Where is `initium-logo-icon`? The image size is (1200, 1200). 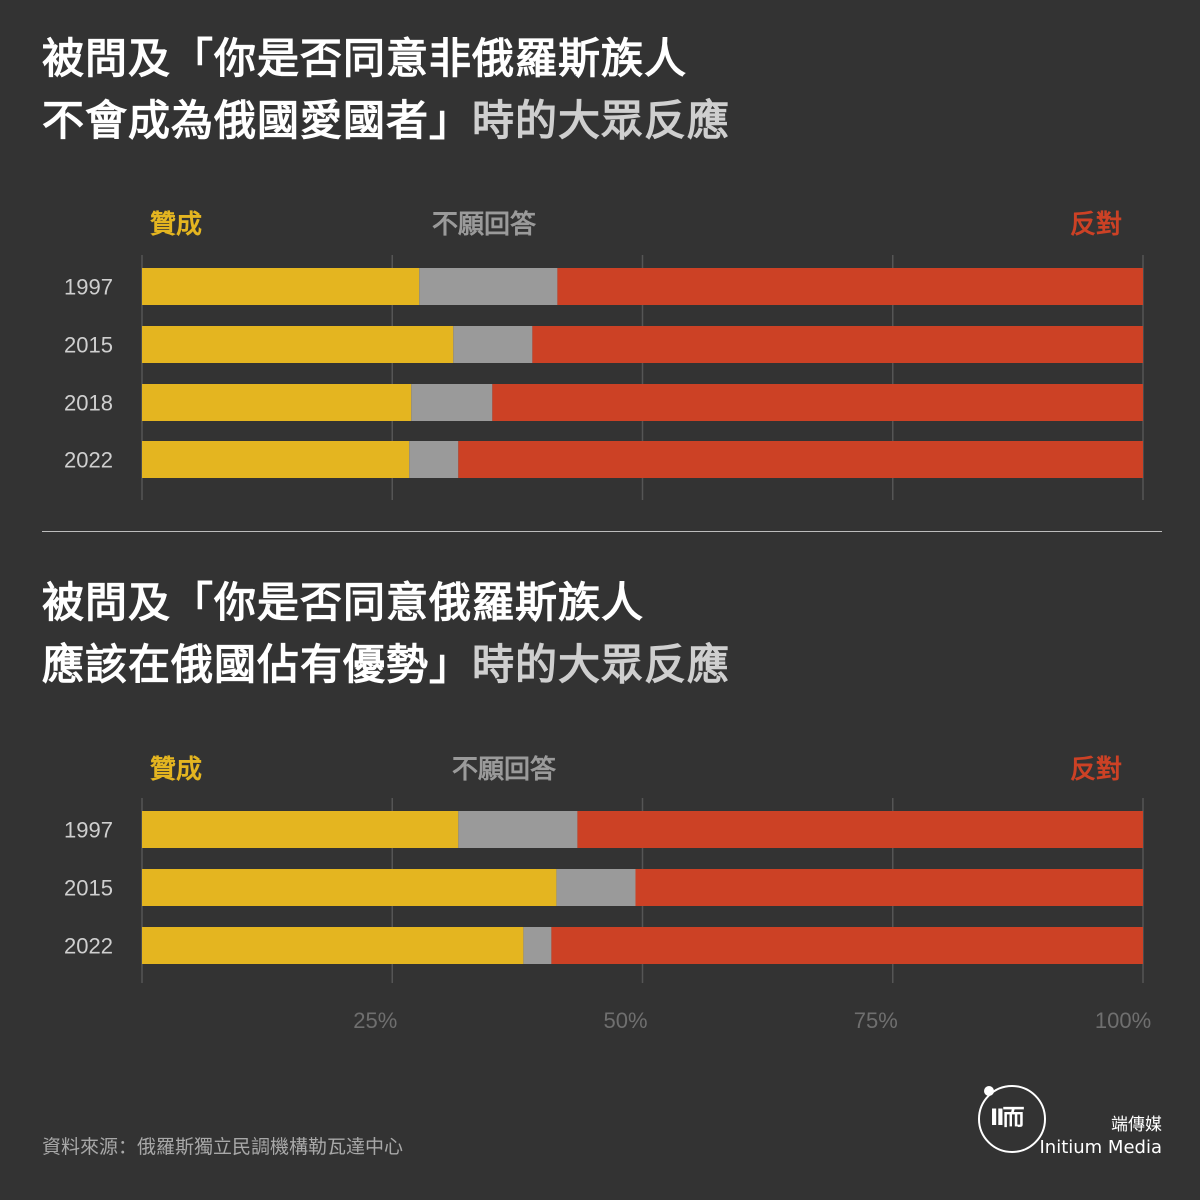
initium-logo-icon is located at coordinates (1012, 1119).